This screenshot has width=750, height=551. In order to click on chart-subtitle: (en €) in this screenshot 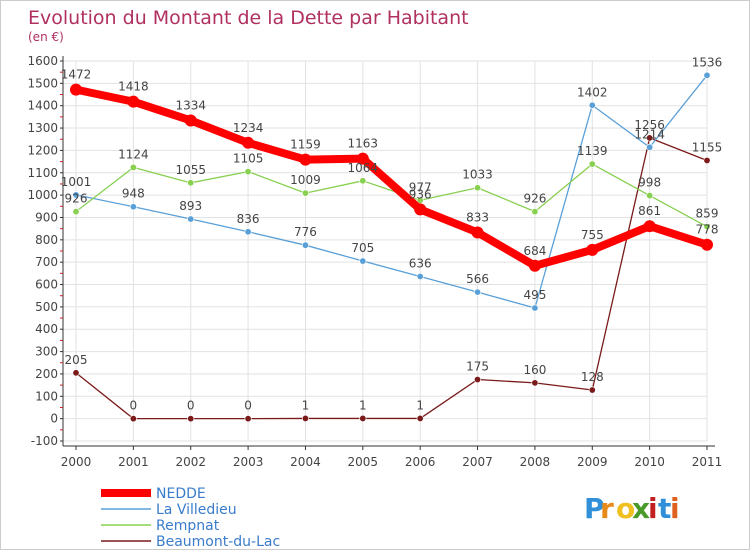, I will do `click(46, 37)`.